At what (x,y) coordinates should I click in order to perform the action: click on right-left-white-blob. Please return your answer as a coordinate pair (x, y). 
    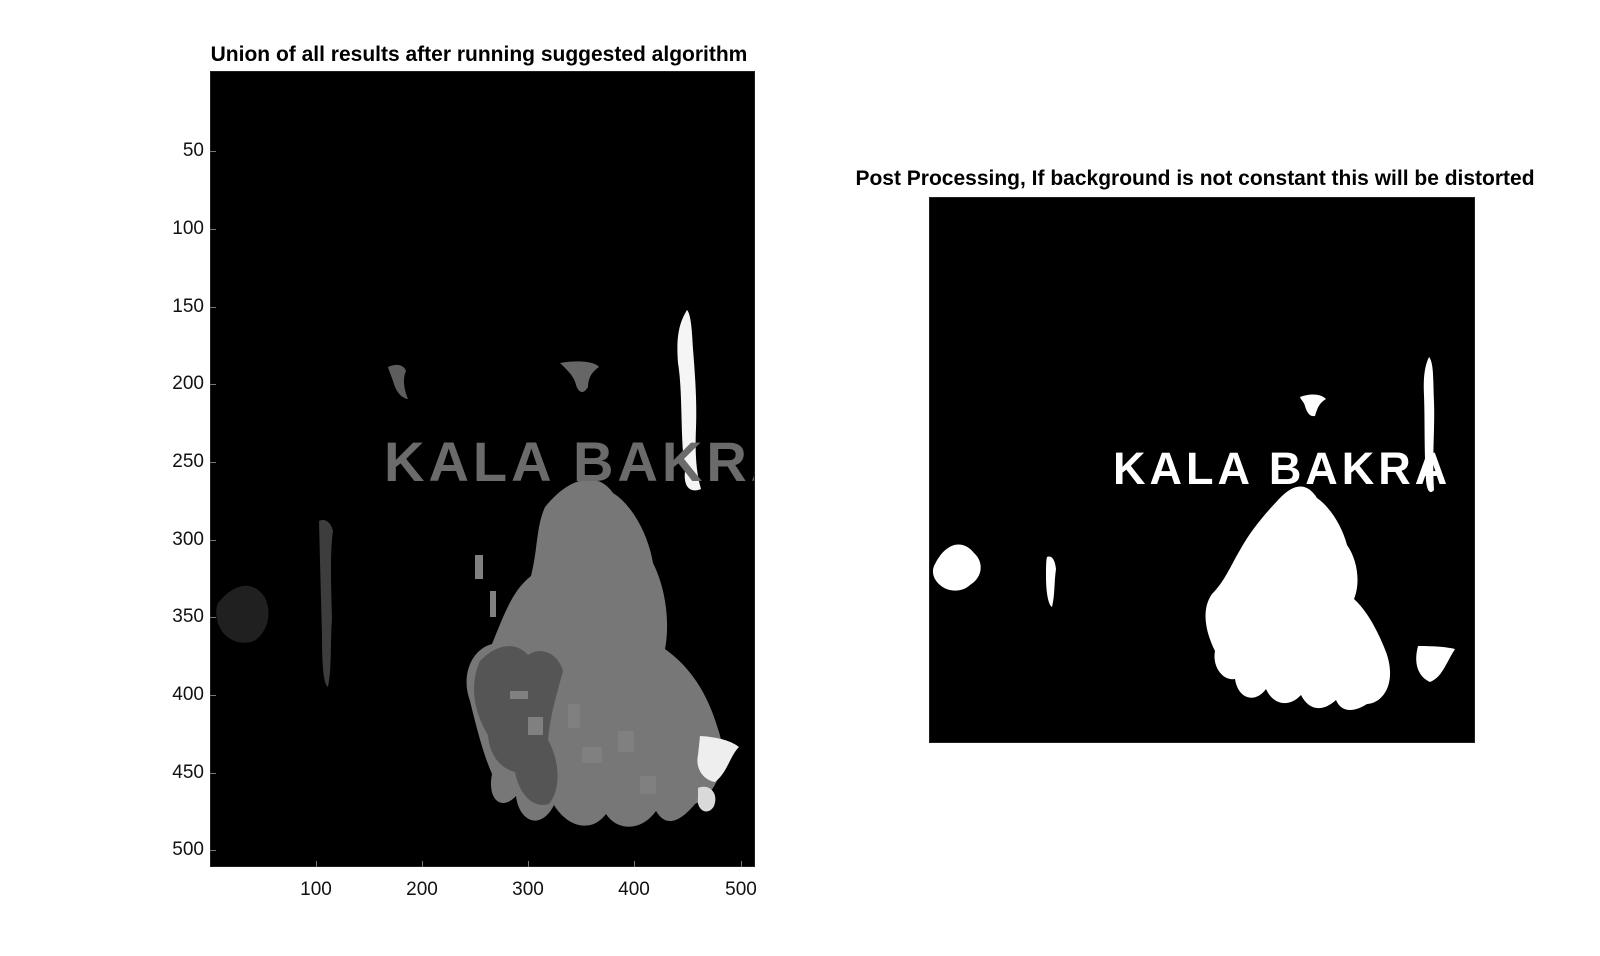
    Looking at the image, I should click on (956, 567).